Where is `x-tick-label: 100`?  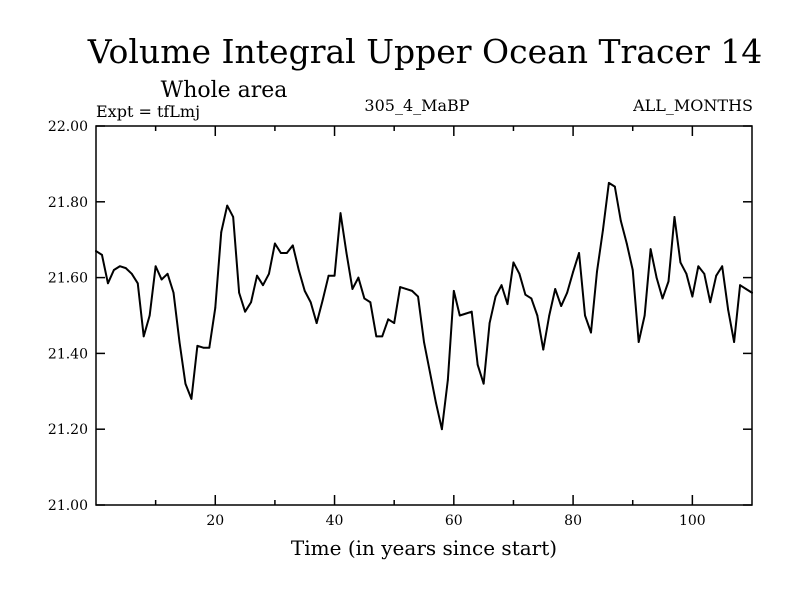
x-tick-label: 100 is located at coordinates (692, 521).